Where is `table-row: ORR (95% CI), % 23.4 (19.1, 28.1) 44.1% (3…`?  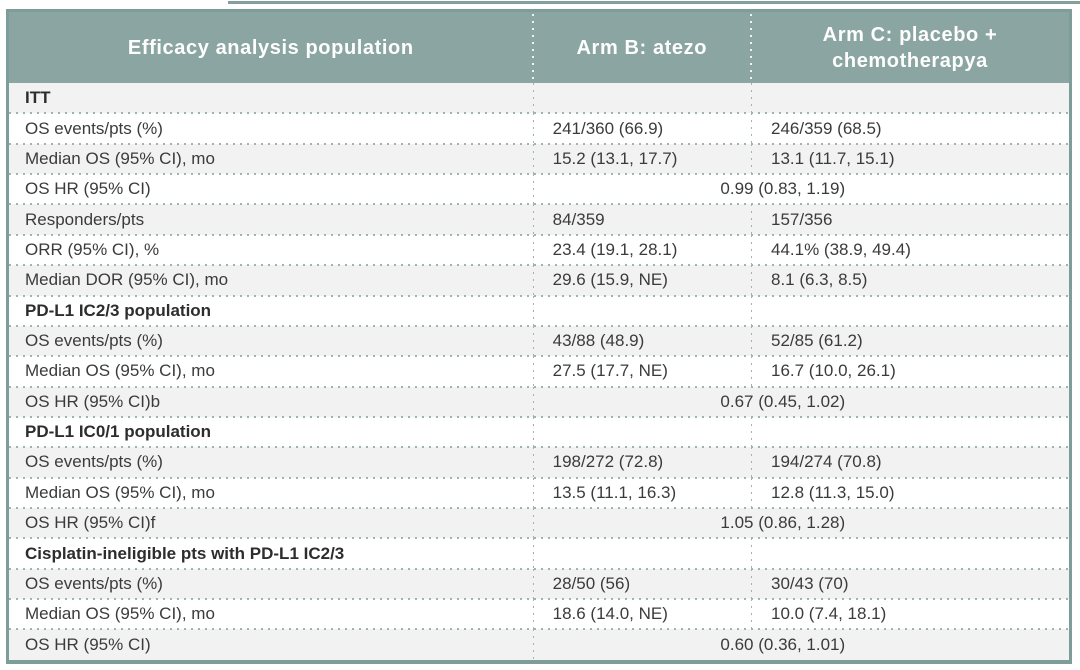
table-row: ORR (95% CI), % 23.4 (19.1, 28.1) 44.1% (3… is located at coordinates (539, 250).